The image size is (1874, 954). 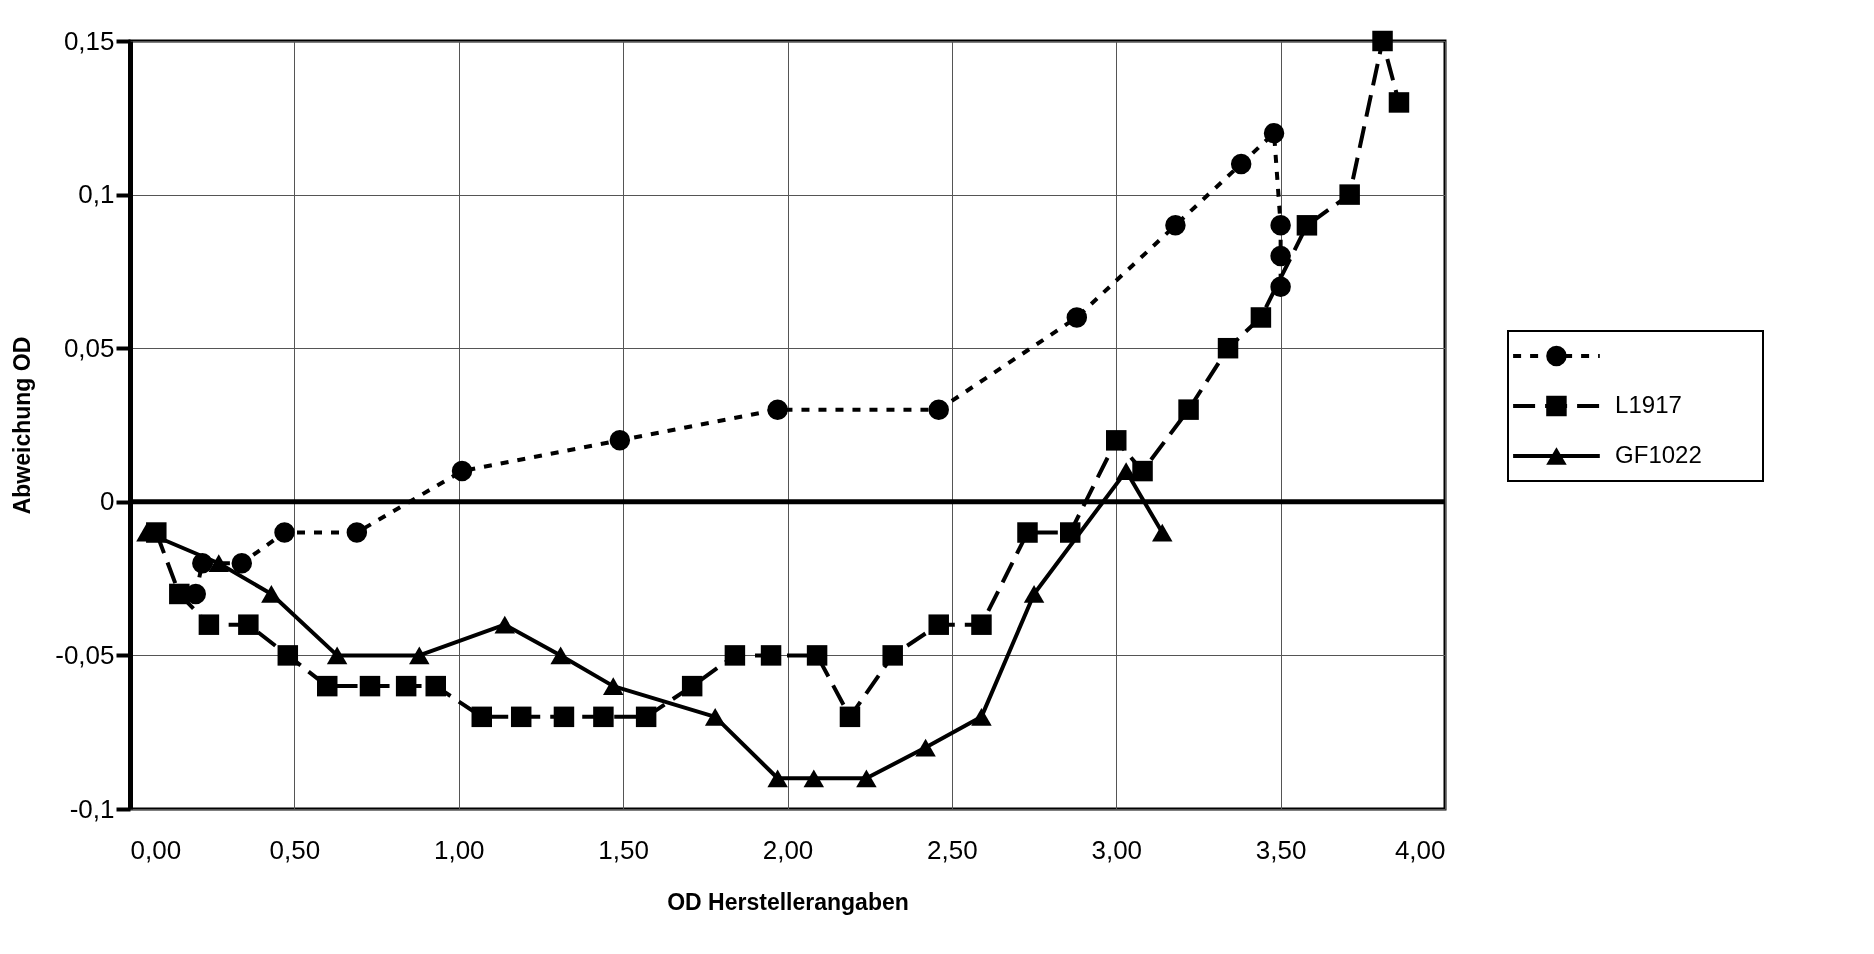 I want to click on y-tick-label: 0,05, so click(x=89, y=347).